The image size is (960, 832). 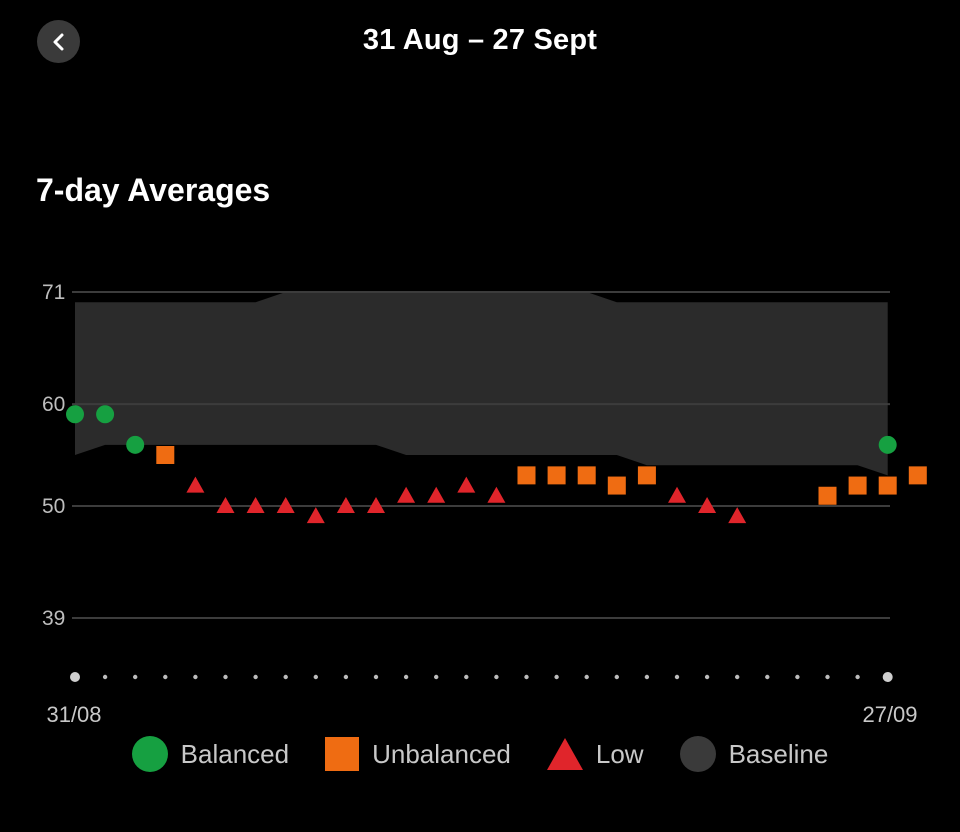 I want to click on back-button, so click(x=58, y=41).